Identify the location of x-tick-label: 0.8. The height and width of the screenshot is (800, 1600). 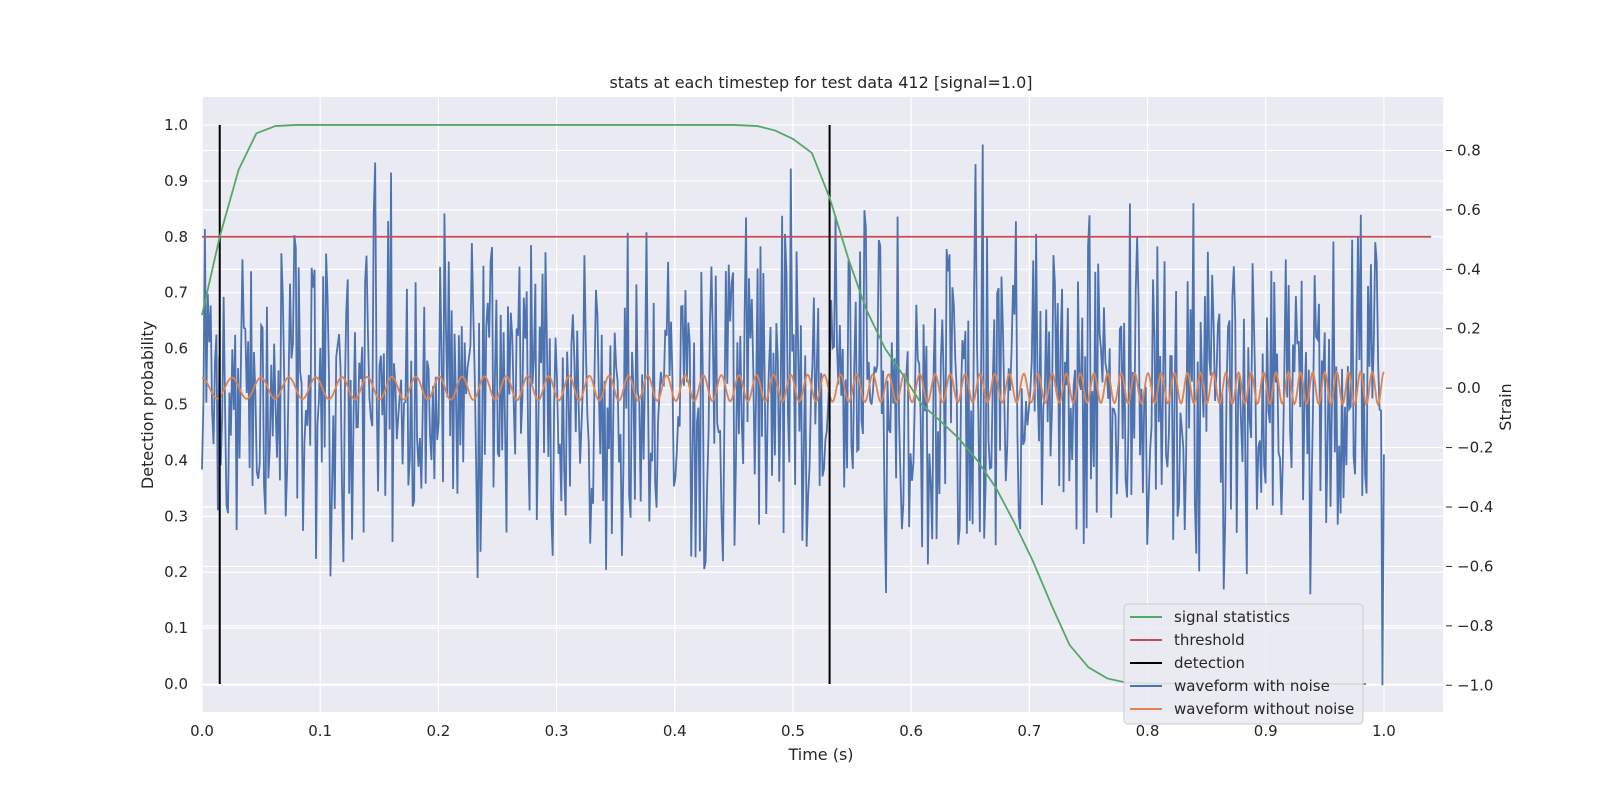
(1148, 731).